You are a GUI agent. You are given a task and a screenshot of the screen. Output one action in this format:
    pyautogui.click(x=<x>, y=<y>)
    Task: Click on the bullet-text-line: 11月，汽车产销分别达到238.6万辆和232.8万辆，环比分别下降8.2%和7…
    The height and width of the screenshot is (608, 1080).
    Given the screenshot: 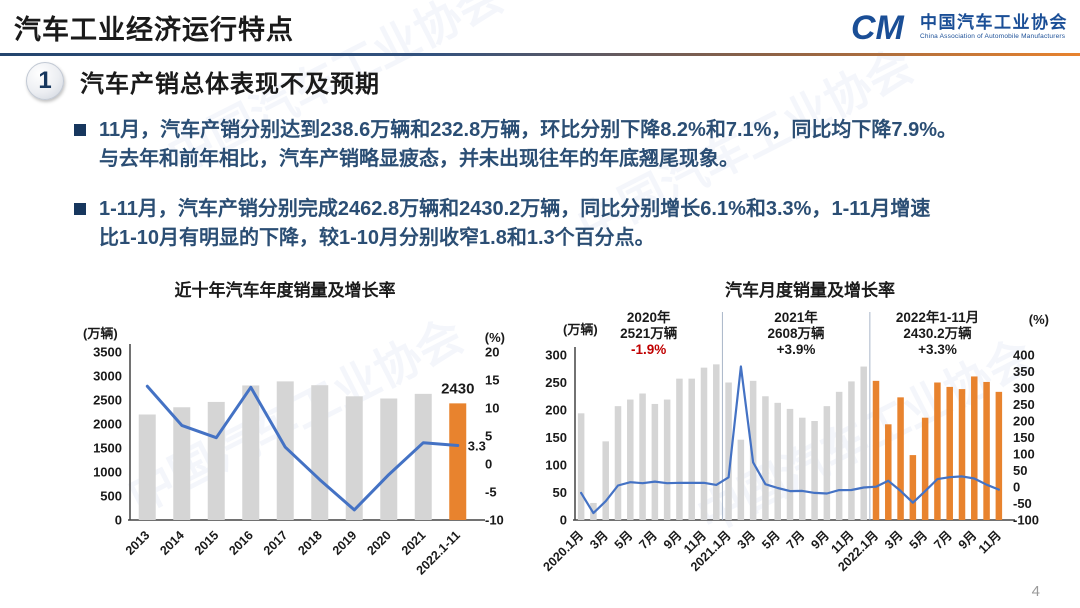 What is the action you would take?
    pyautogui.click(x=528, y=130)
    